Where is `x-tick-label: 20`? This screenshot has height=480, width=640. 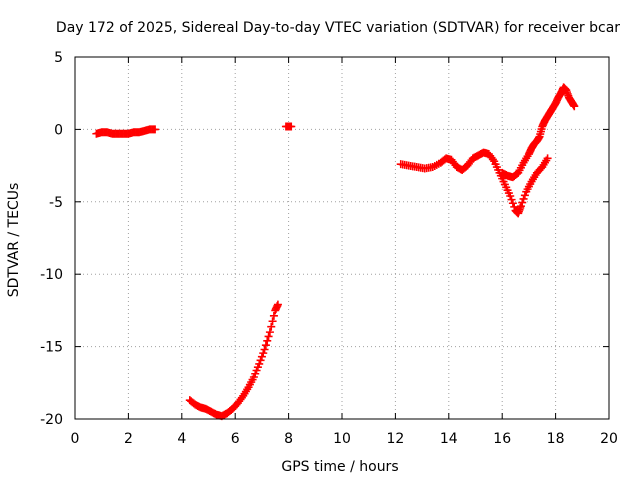 x-tick-label: 20 is located at coordinates (609, 439).